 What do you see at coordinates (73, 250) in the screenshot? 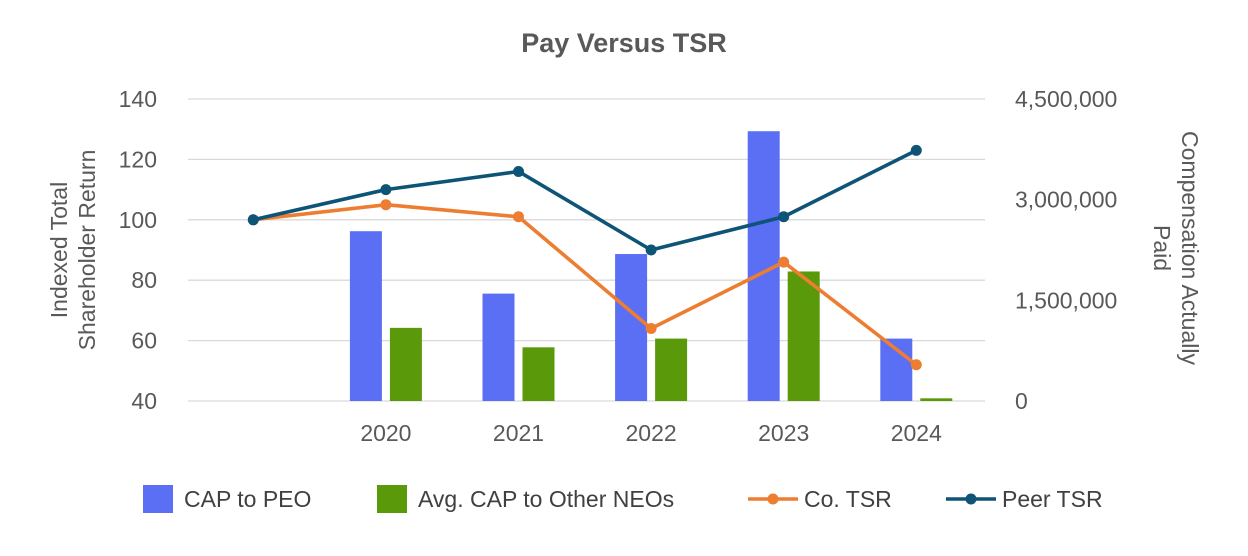
I see `left-axis-label: Indexed Total Shareholder Return` at bounding box center [73, 250].